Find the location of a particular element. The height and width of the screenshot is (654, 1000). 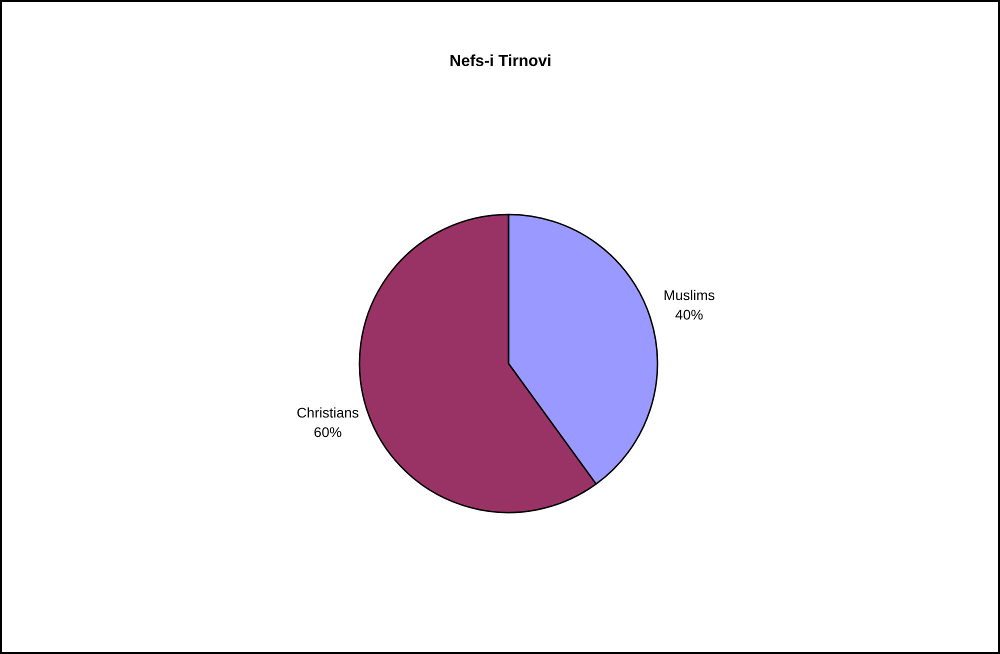

data-label: 60% is located at coordinates (328, 432).